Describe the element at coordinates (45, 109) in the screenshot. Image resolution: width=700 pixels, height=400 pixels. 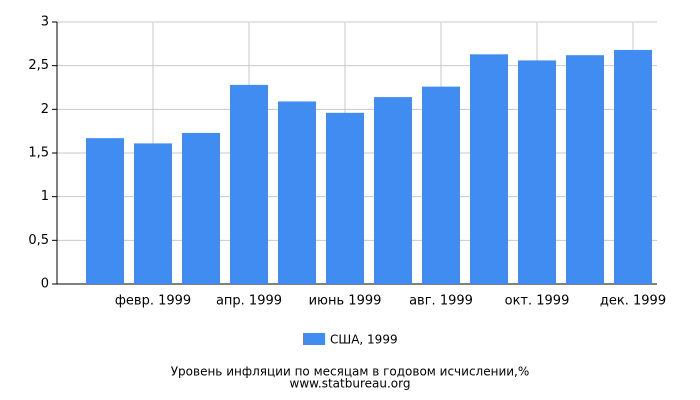
I see `y-tick-label: 2` at that location.